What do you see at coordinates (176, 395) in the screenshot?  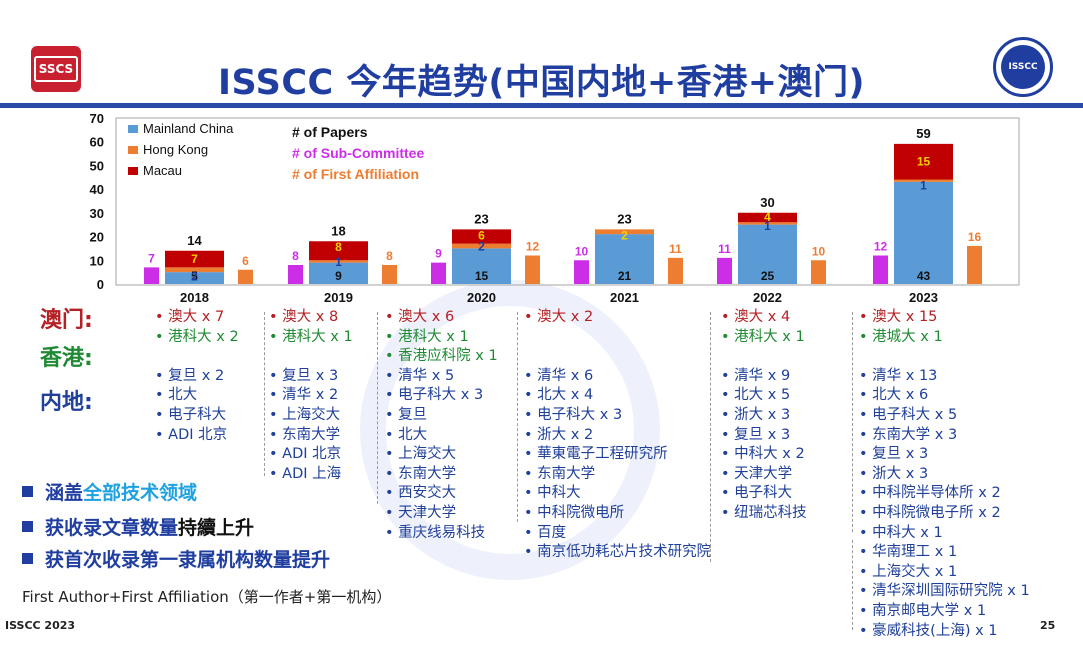 I see `mainland-institution: • 北大` at bounding box center [176, 395].